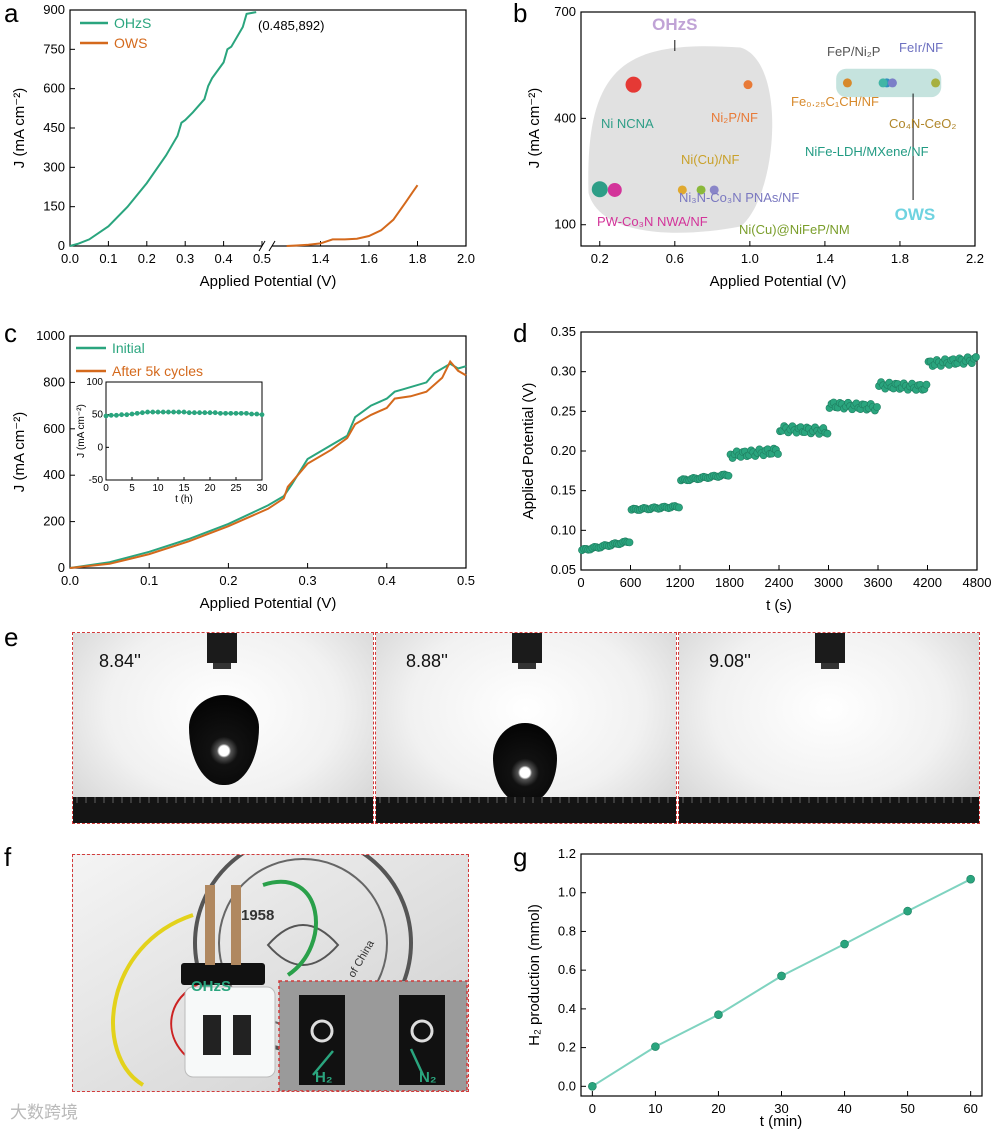 Image resolution: width=994 pixels, height=1130 pixels. I want to click on point-label: FeP/Ni₂P, so click(853, 51).